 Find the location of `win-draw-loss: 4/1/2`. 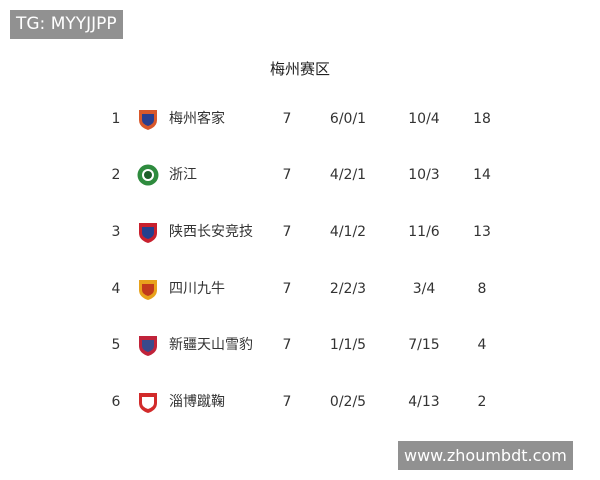

win-draw-loss: 4/1/2 is located at coordinates (348, 232).